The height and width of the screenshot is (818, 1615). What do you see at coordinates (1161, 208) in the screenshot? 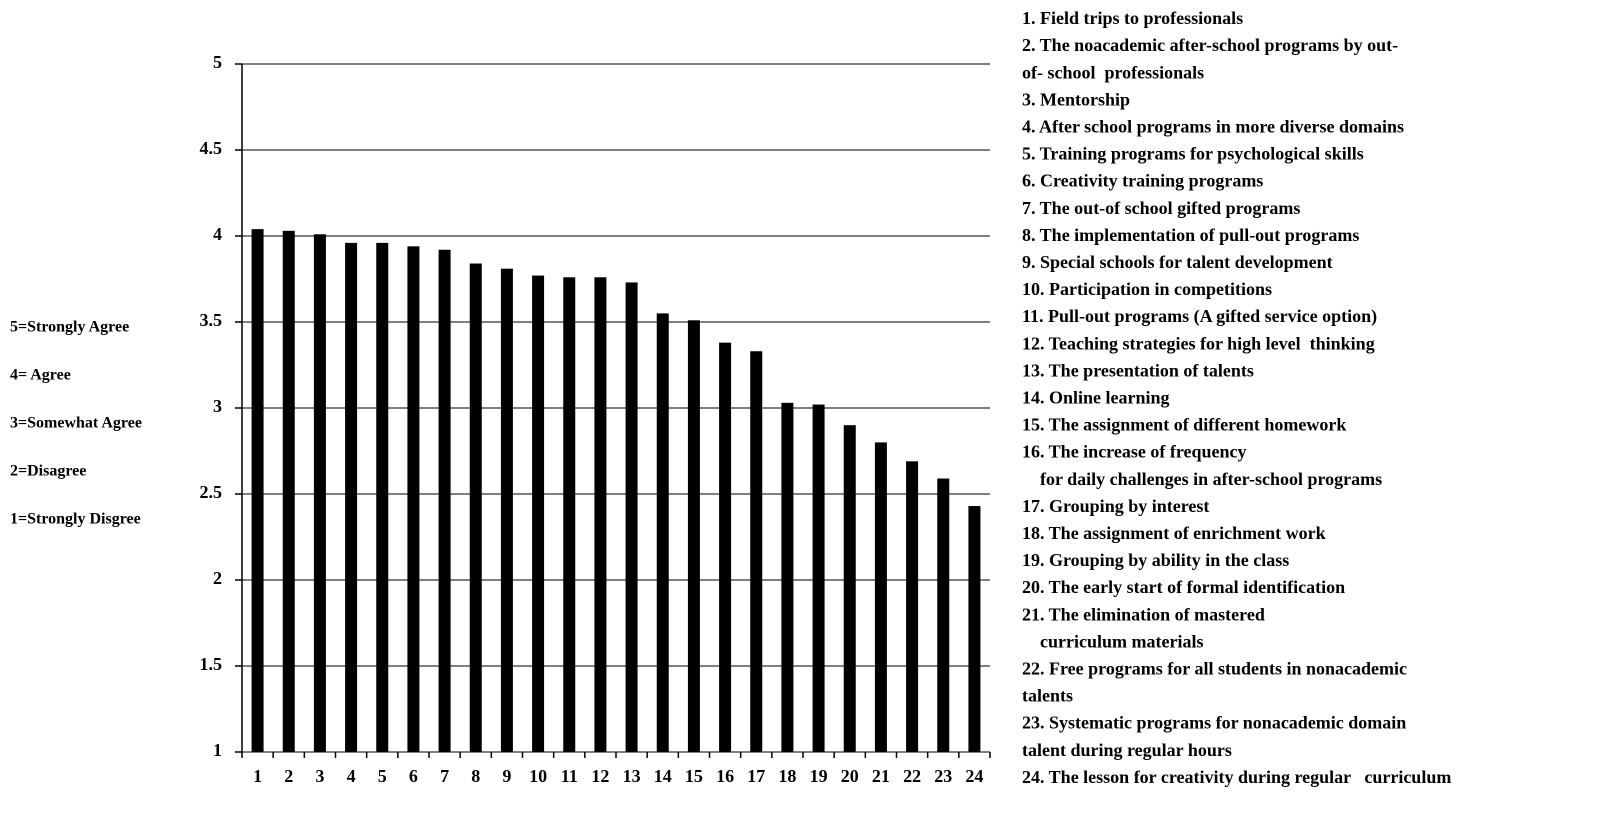
I see `item-label: 7. The out-of school gifted programs` at bounding box center [1161, 208].